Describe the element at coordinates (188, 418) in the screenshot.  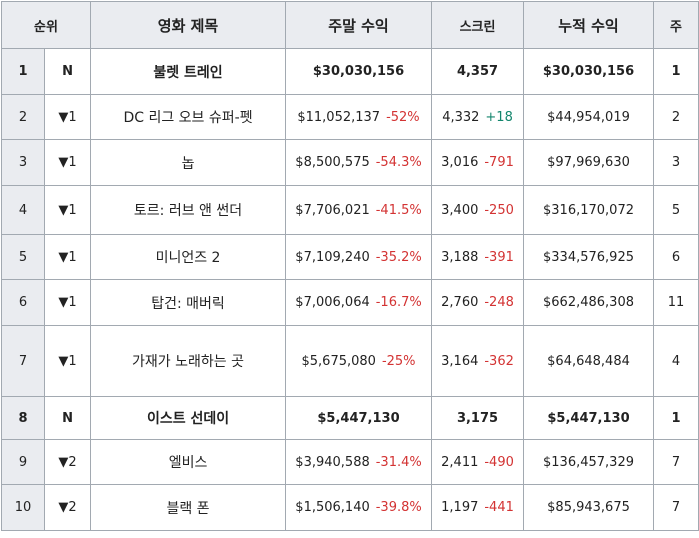
I see `title-cell: 이스트 선데이` at that location.